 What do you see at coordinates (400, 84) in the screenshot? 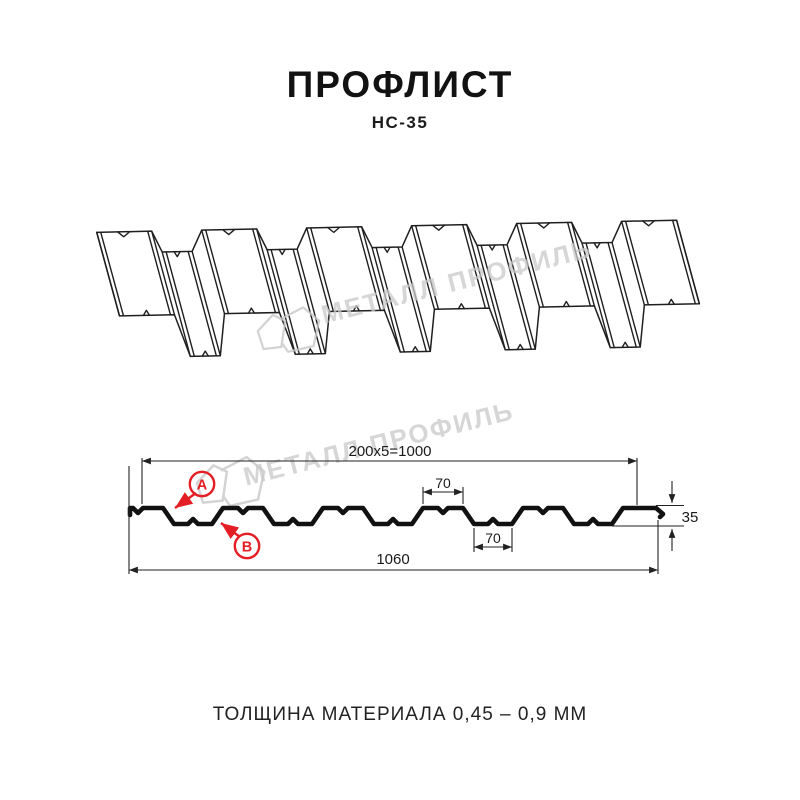
I see `page-title: ПРОФЛИСТ` at bounding box center [400, 84].